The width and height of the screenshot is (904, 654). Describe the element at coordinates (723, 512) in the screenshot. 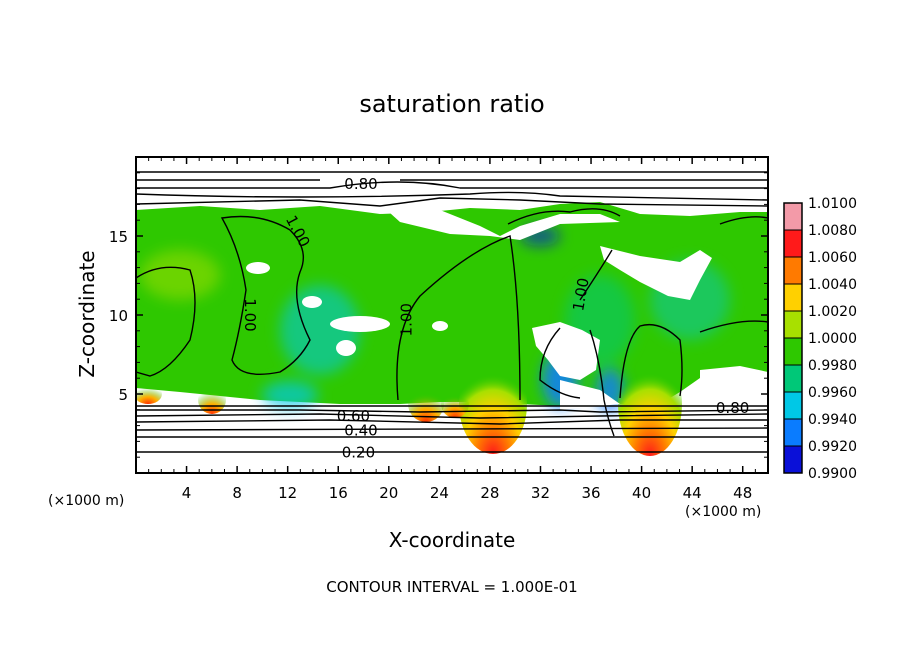

I see `x-unit-label: (×1000 m)` at that location.